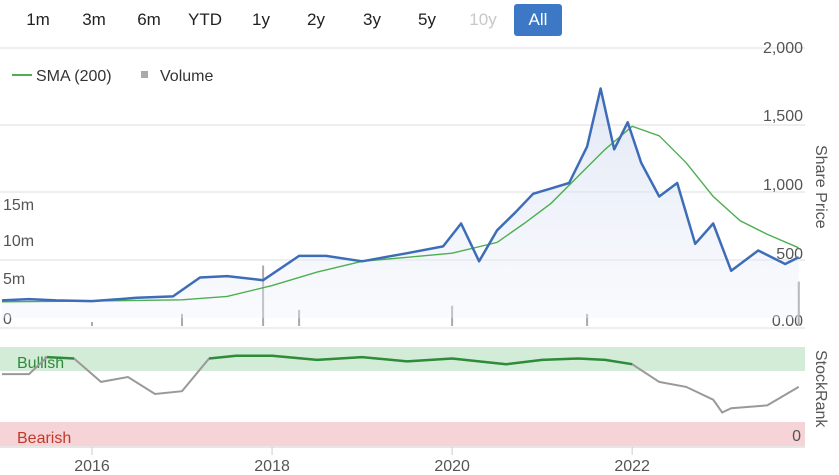  What do you see at coordinates (316, 19) in the screenshot?
I see `range-button-2y: 2y` at bounding box center [316, 19].